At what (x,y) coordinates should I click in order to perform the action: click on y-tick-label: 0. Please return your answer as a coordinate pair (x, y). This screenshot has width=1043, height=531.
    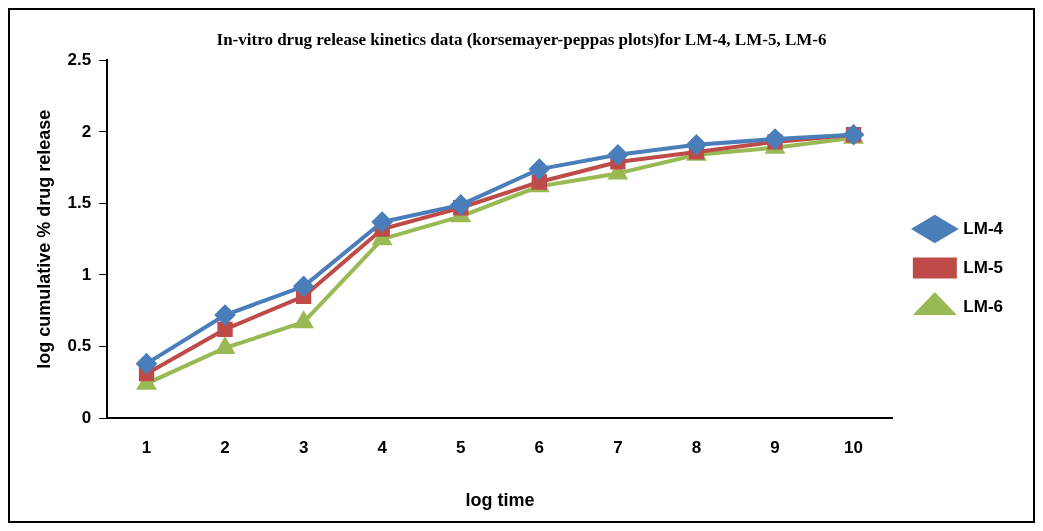
    Looking at the image, I should click on (86, 417).